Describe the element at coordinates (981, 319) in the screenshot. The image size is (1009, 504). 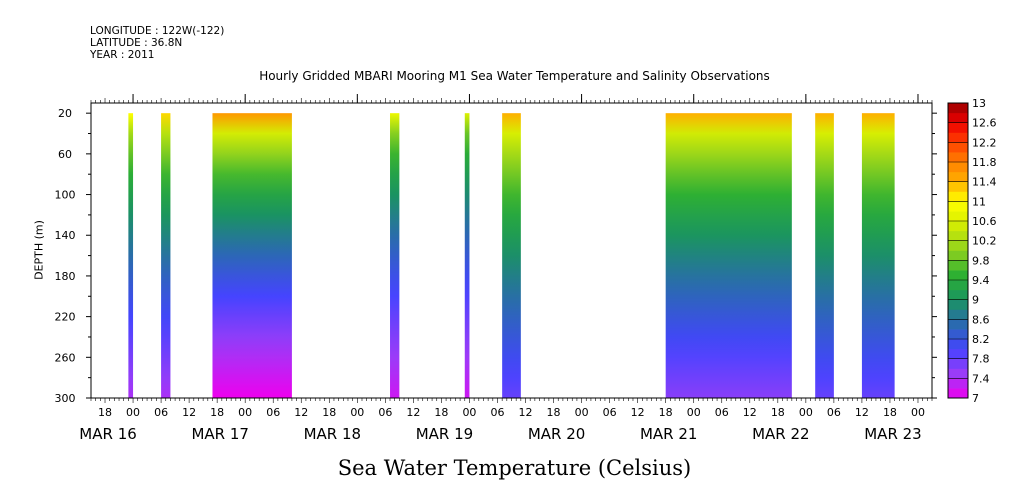
I see `colorbar-label: 8.6` at that location.